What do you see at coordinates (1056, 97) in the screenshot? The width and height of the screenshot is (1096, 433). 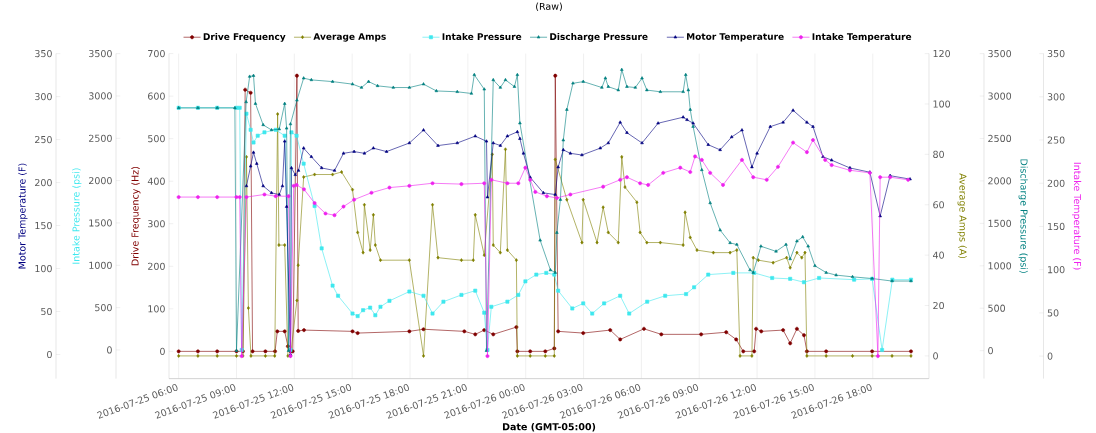 I see `y2-tick-label: 300` at bounding box center [1056, 97].